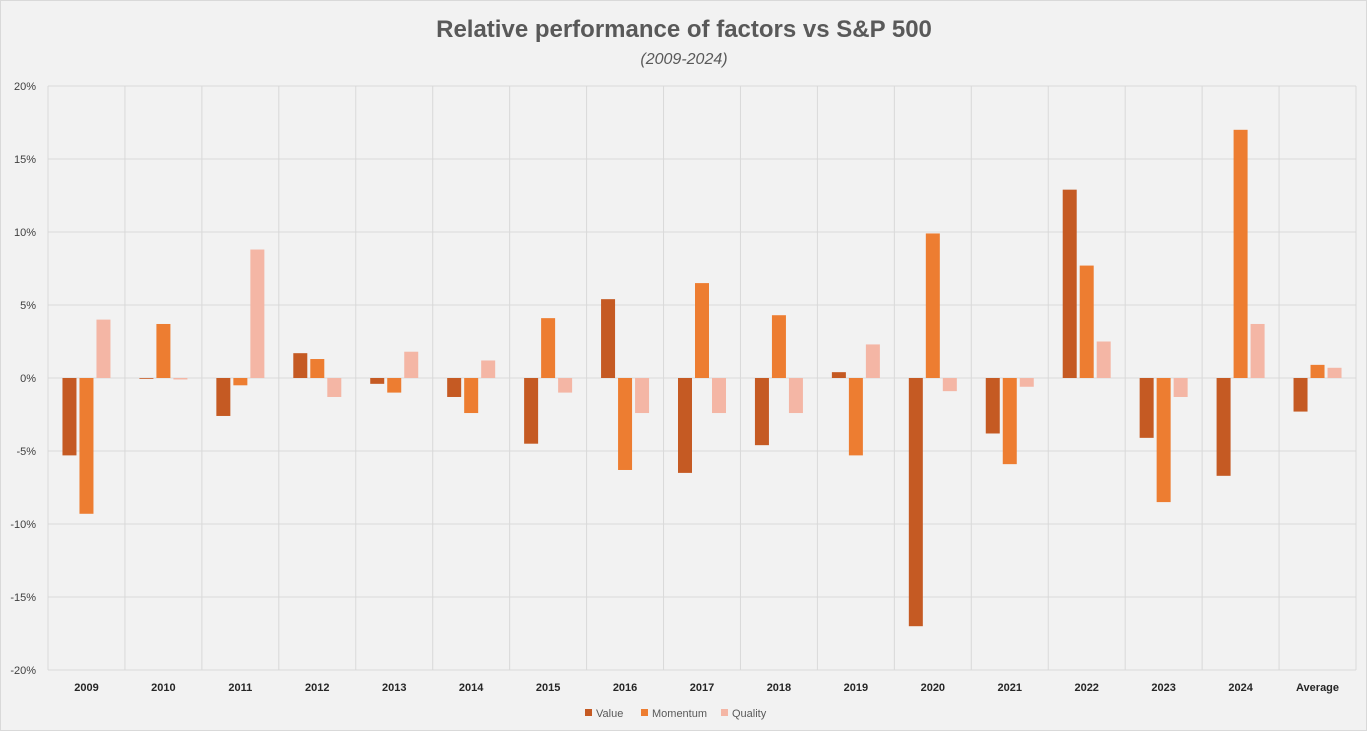  Describe the element at coordinates (625, 688) in the screenshot. I see `x-category-label: 2016` at that location.